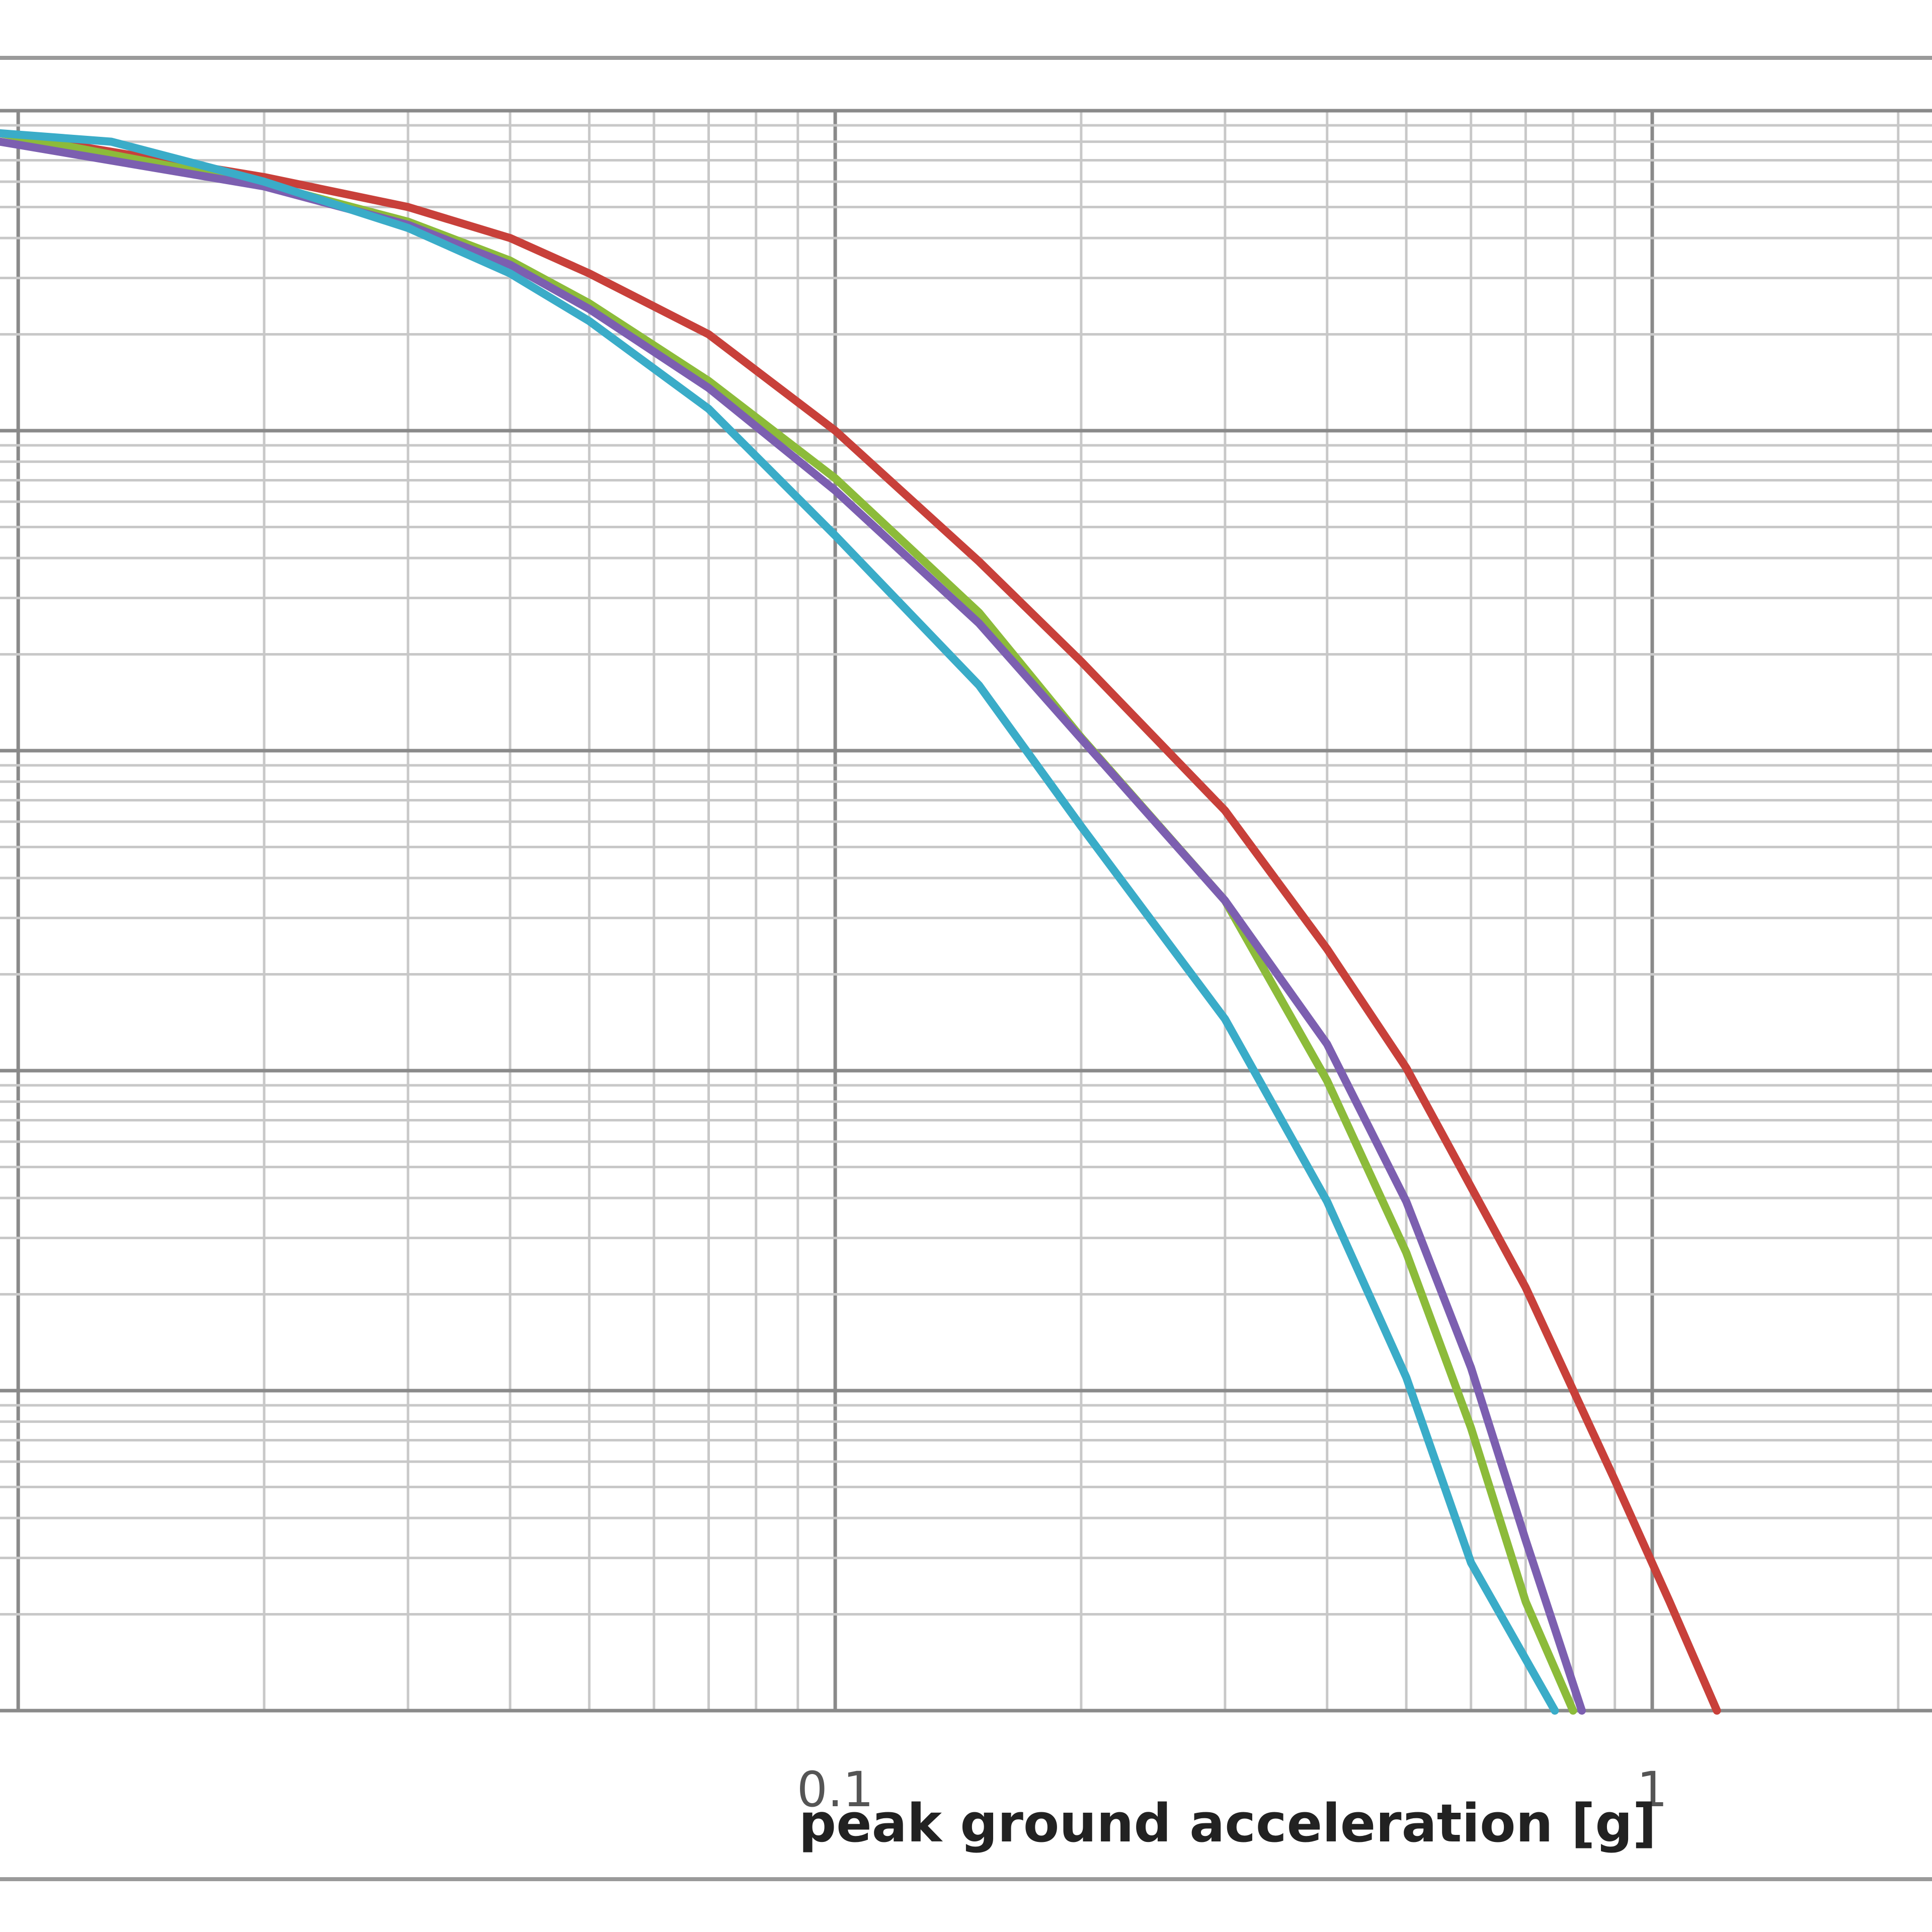  Describe the element at coordinates (1232, 1790) in the screenshot. I see `x-tick-labels: 0.1 1` at that location.